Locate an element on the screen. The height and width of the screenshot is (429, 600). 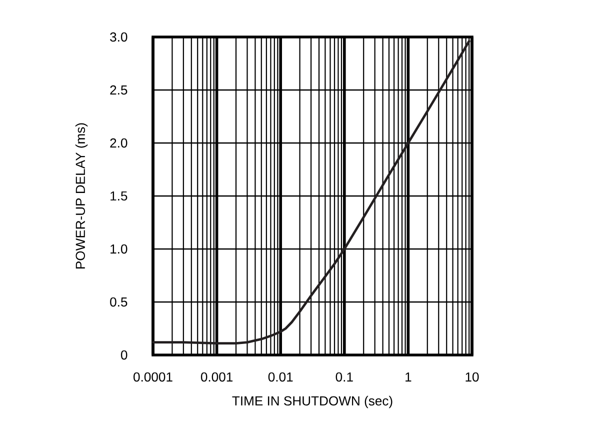
y-tick-label: 1.5 is located at coordinates (119, 196).